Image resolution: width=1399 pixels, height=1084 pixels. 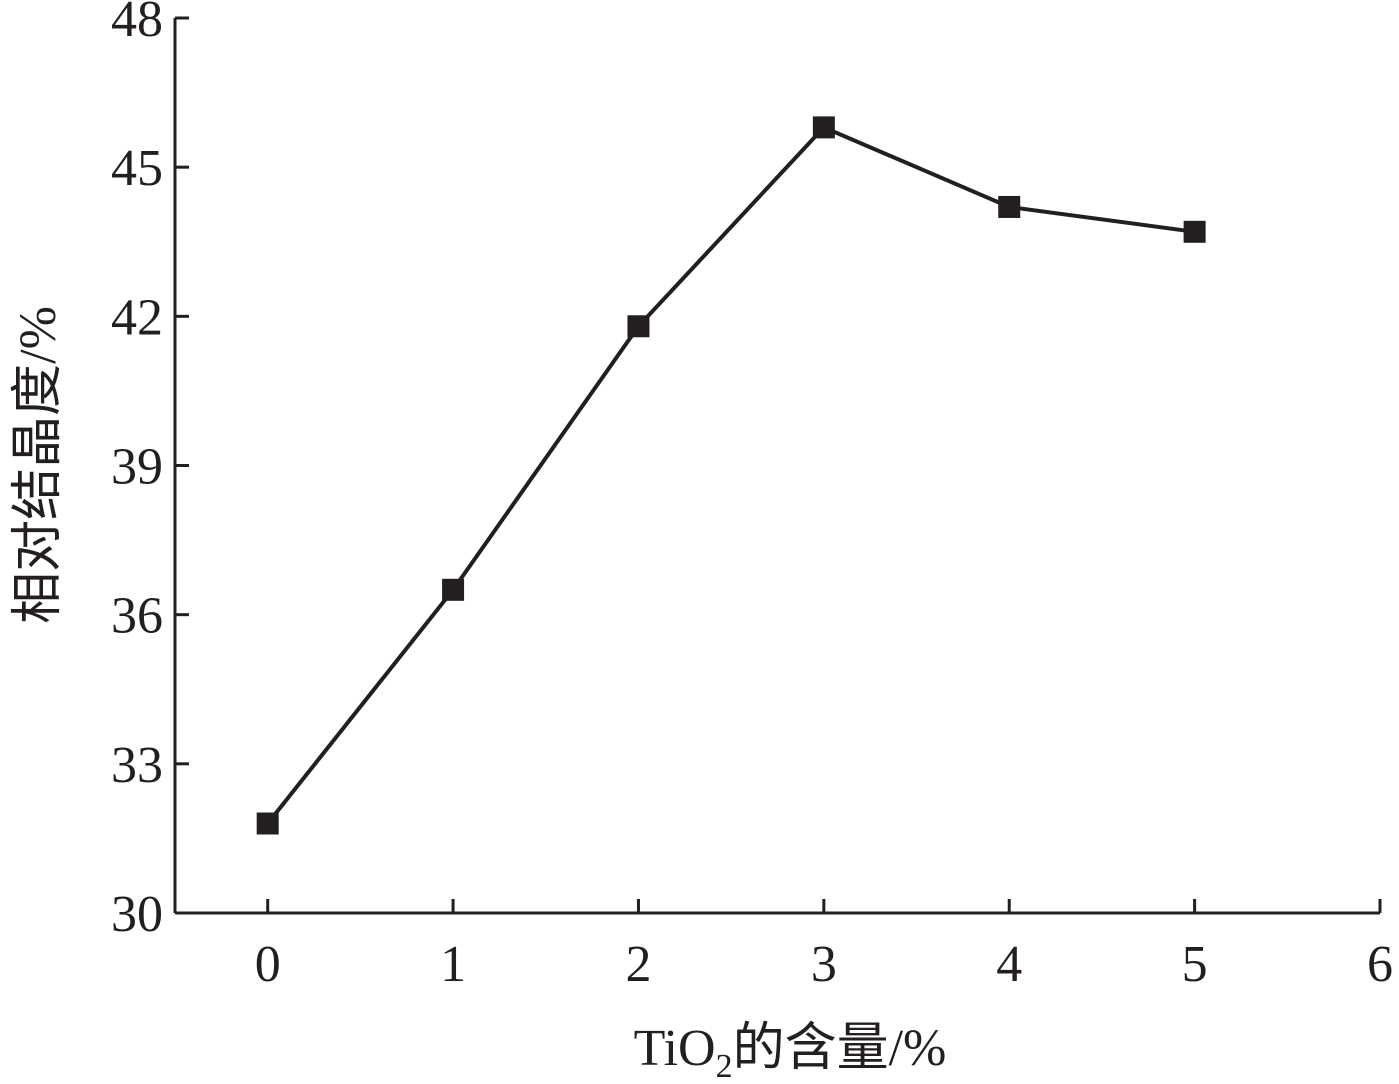 I want to click on y-tick-label: 45, so click(x=137, y=168).